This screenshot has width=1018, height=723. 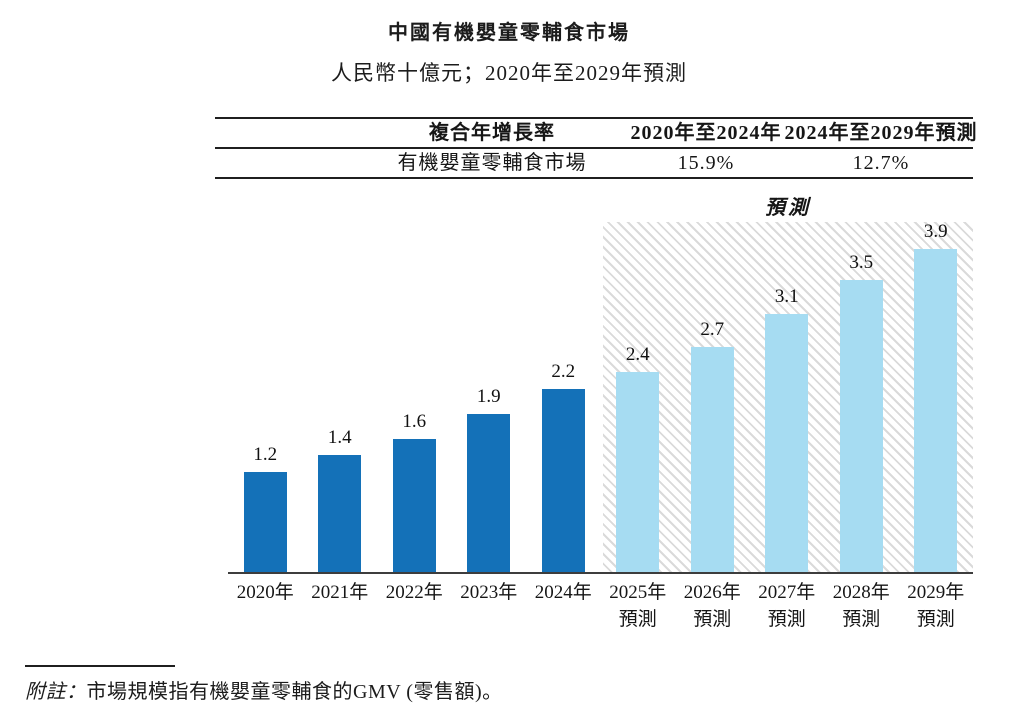 I want to click on bar-slot-2029年: 3.9, so click(x=936, y=397).